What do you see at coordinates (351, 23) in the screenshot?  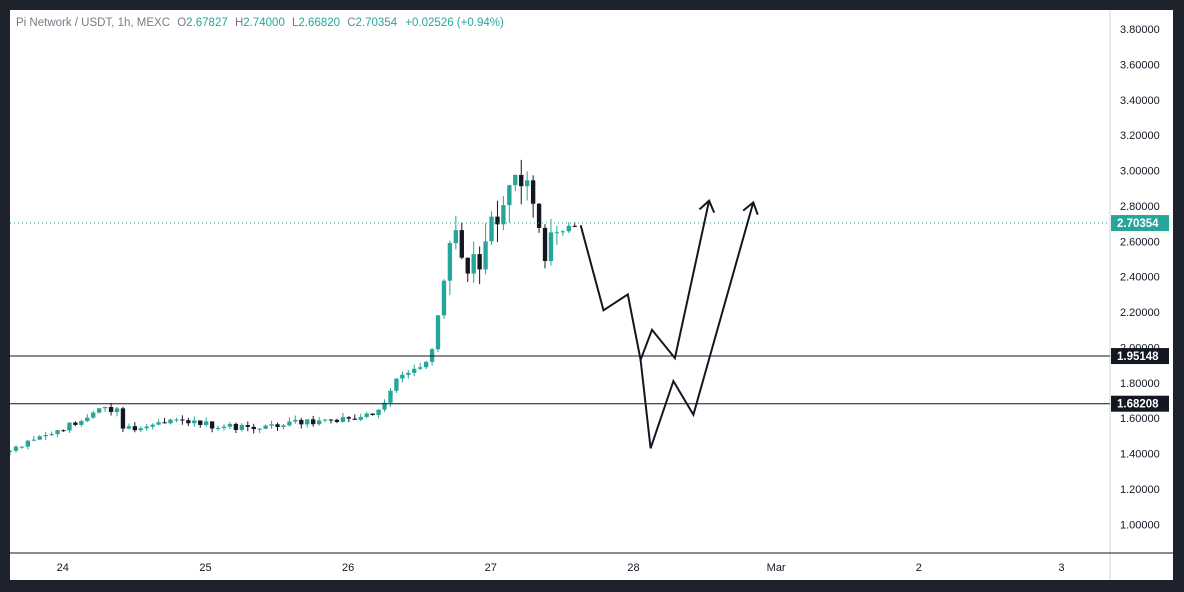 I see `close-label: C` at bounding box center [351, 23].